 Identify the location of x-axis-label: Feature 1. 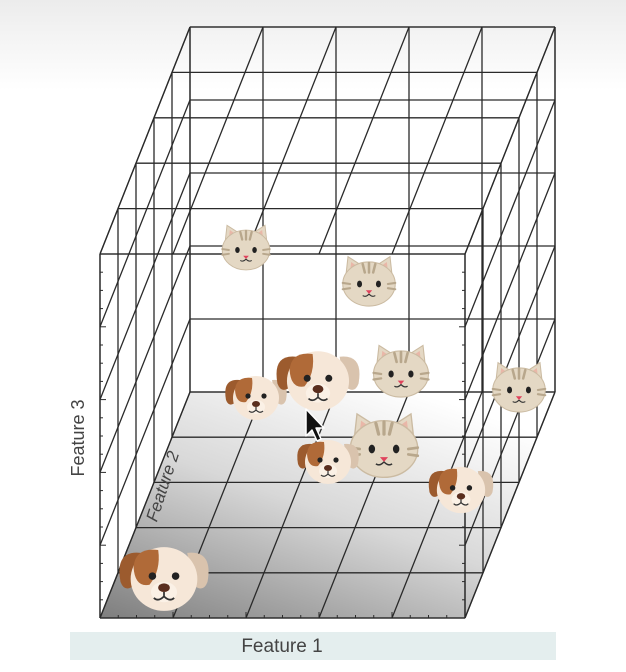
(281, 646).